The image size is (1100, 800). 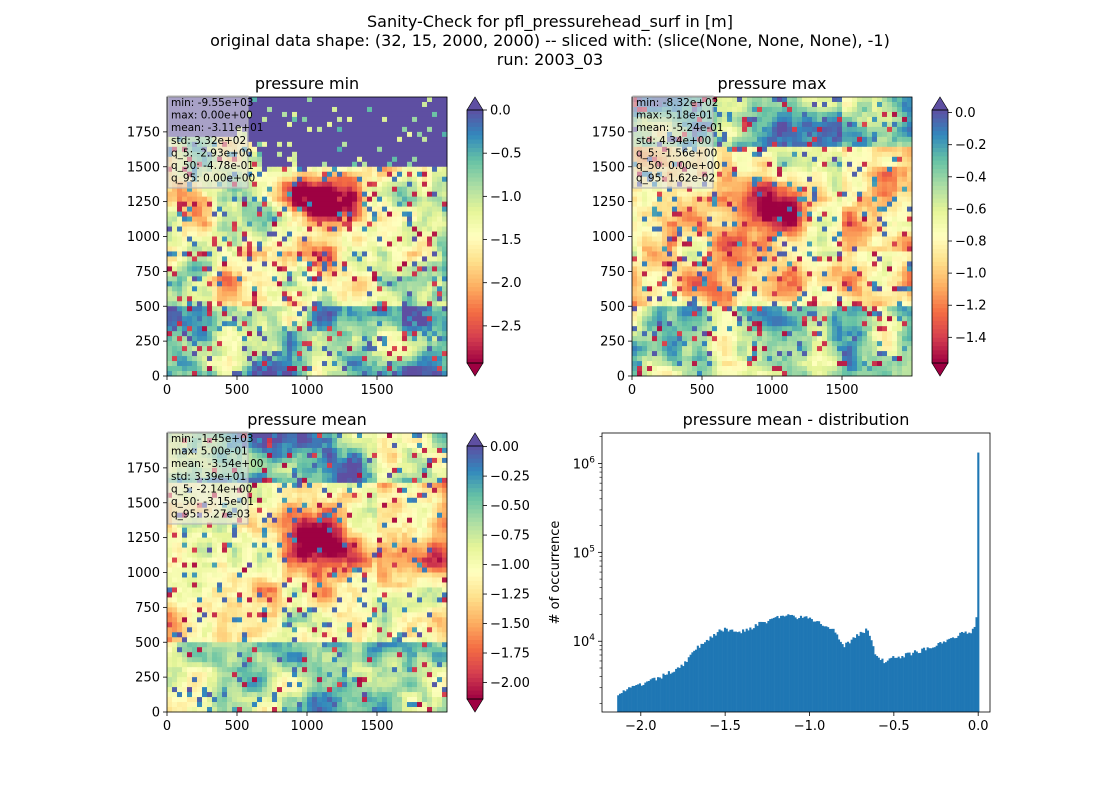 What do you see at coordinates (506, 197) in the screenshot?
I see `colorbar-tick-label: −1.0` at bounding box center [506, 197].